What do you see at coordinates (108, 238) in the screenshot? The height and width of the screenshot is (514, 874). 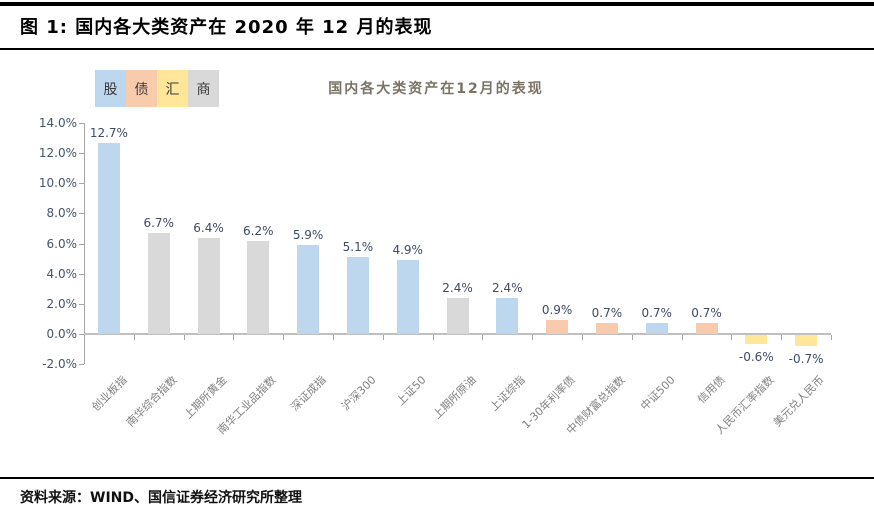 I see `bar-创业板指` at bounding box center [108, 238].